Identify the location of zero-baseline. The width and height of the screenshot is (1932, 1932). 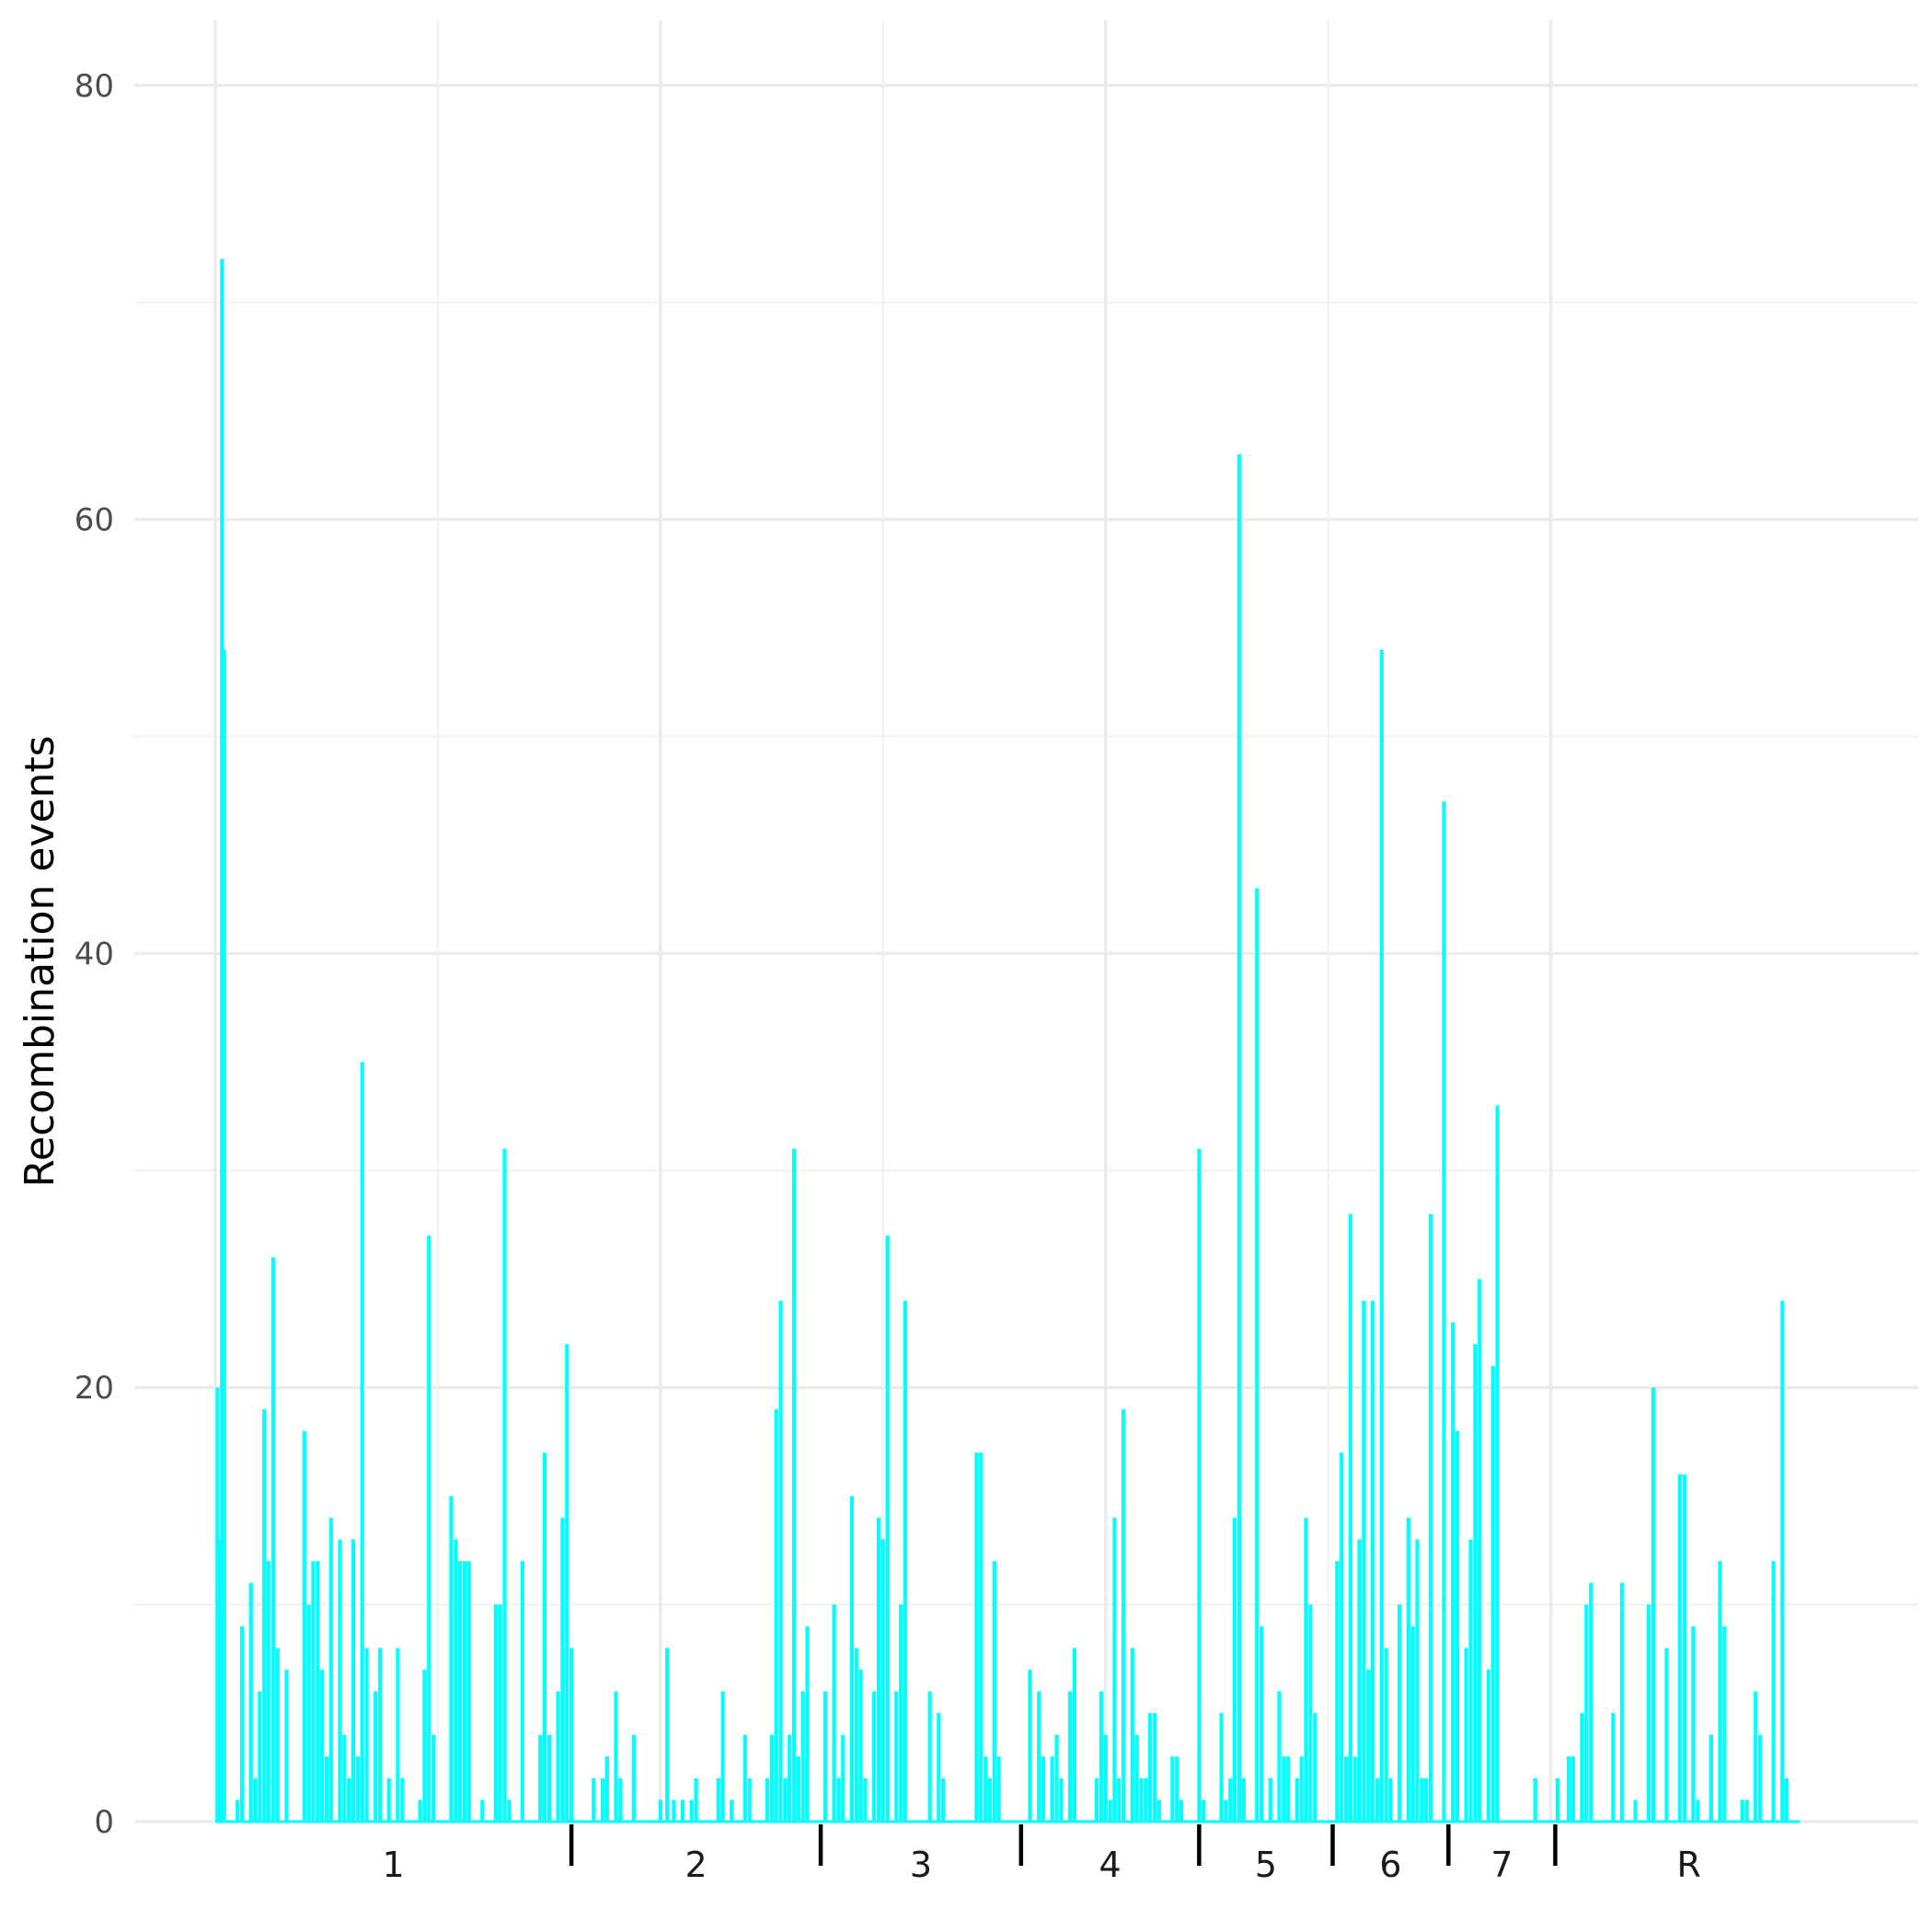
(1007, 1821).